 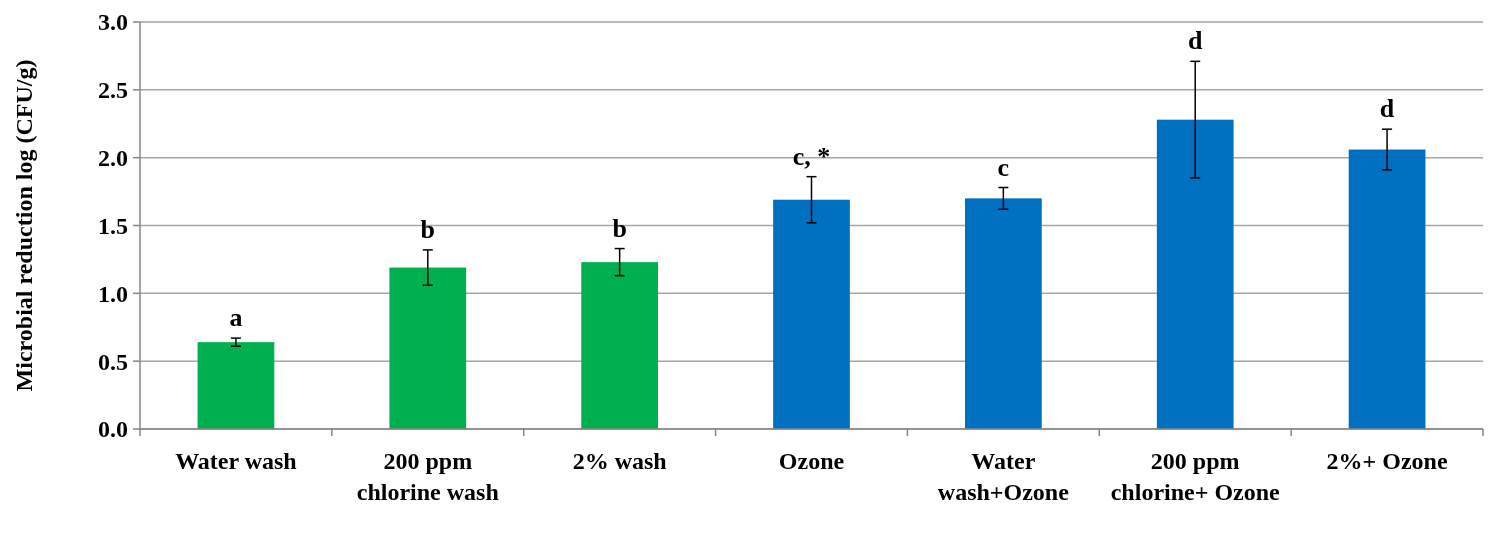 What do you see at coordinates (236, 461) in the screenshot?
I see `x-tick-label: Water wash` at bounding box center [236, 461].